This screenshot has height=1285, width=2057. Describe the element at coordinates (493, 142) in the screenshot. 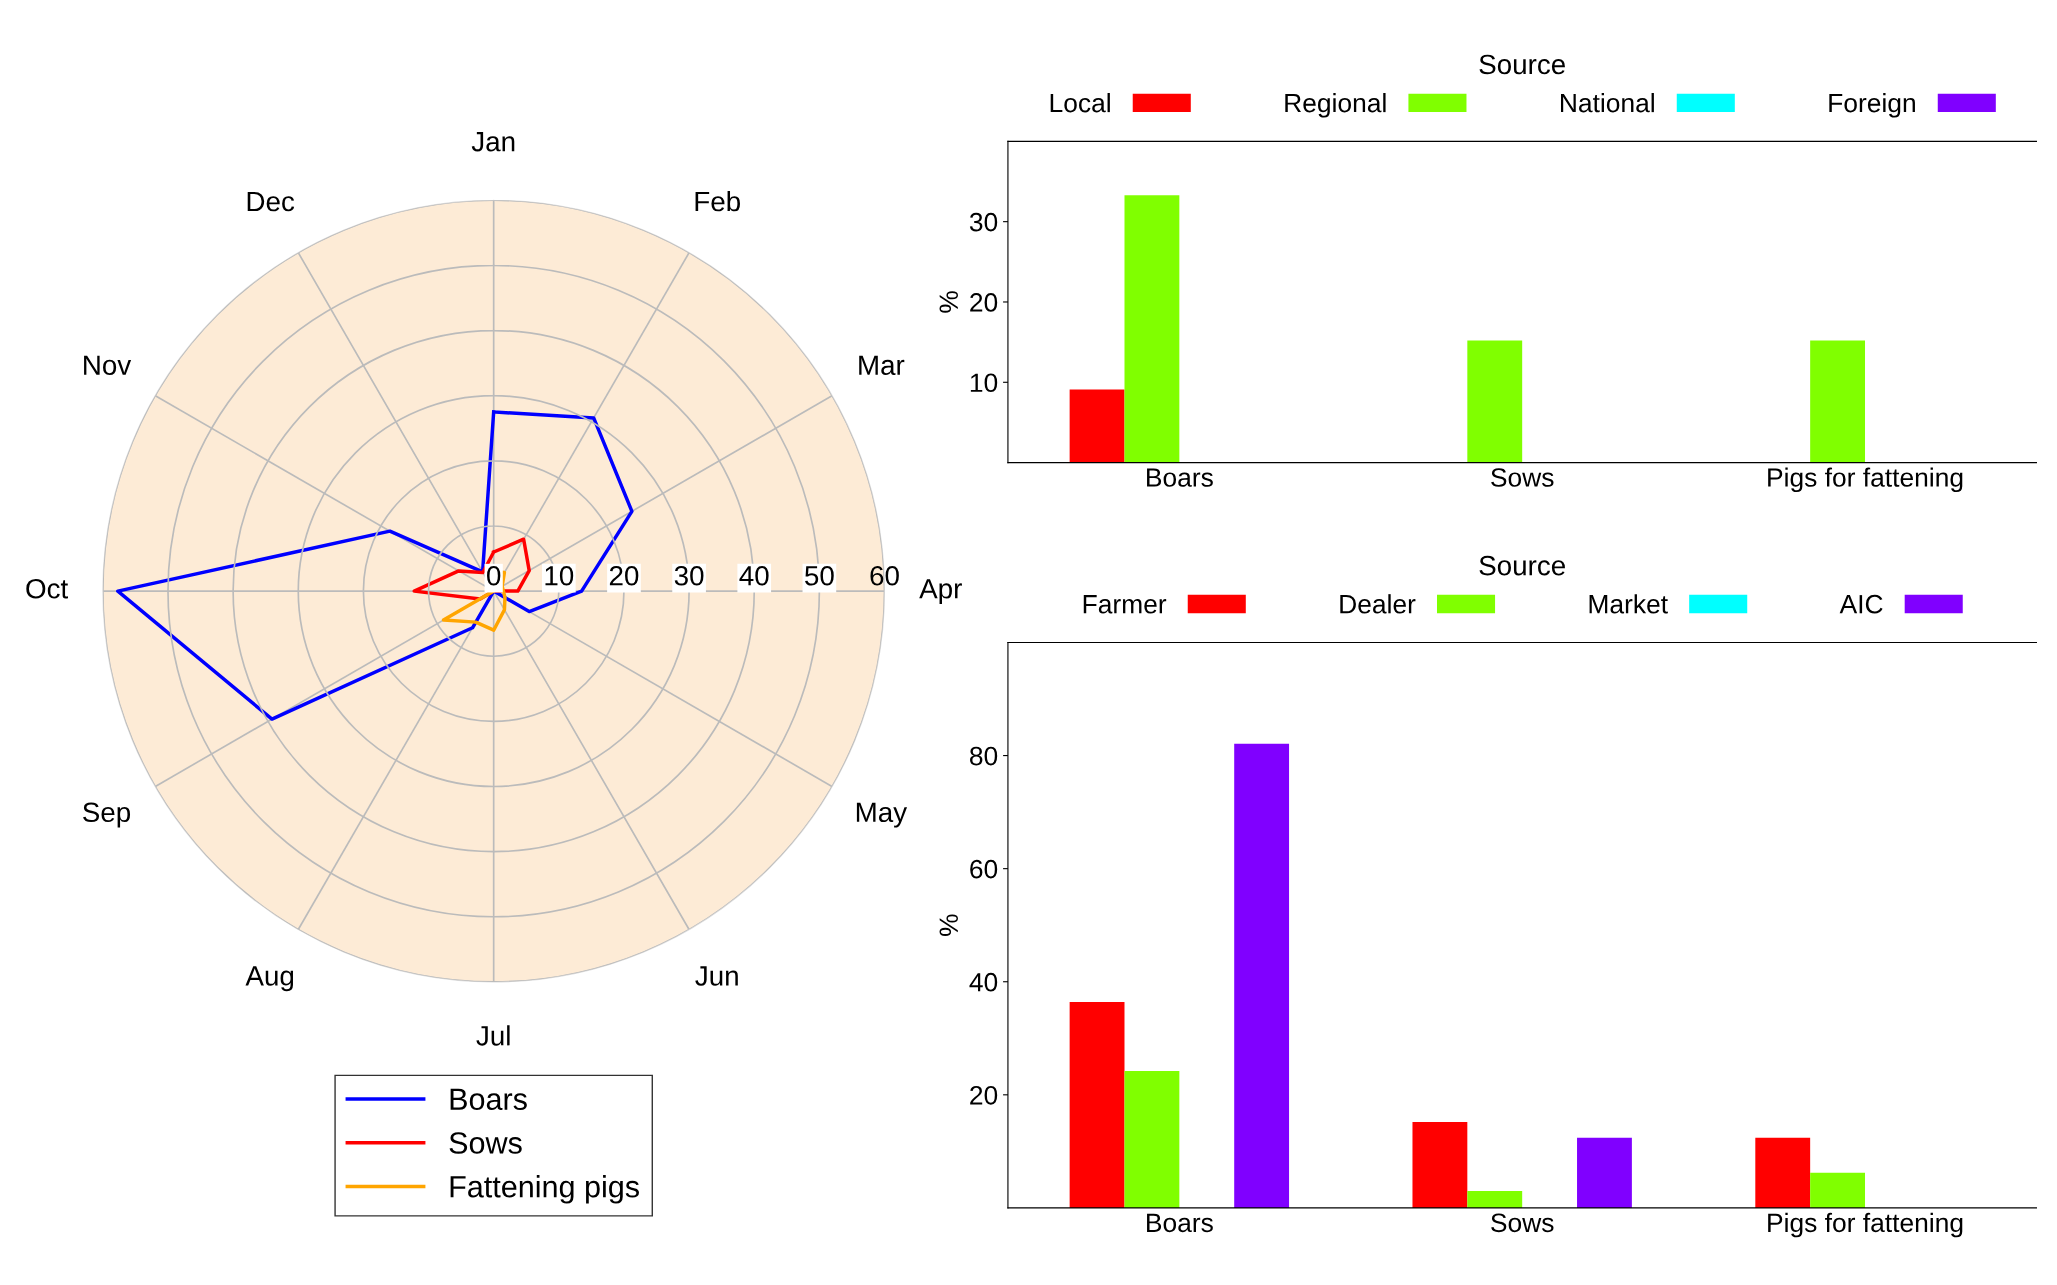

I see `spoke-label: Jan` at that location.